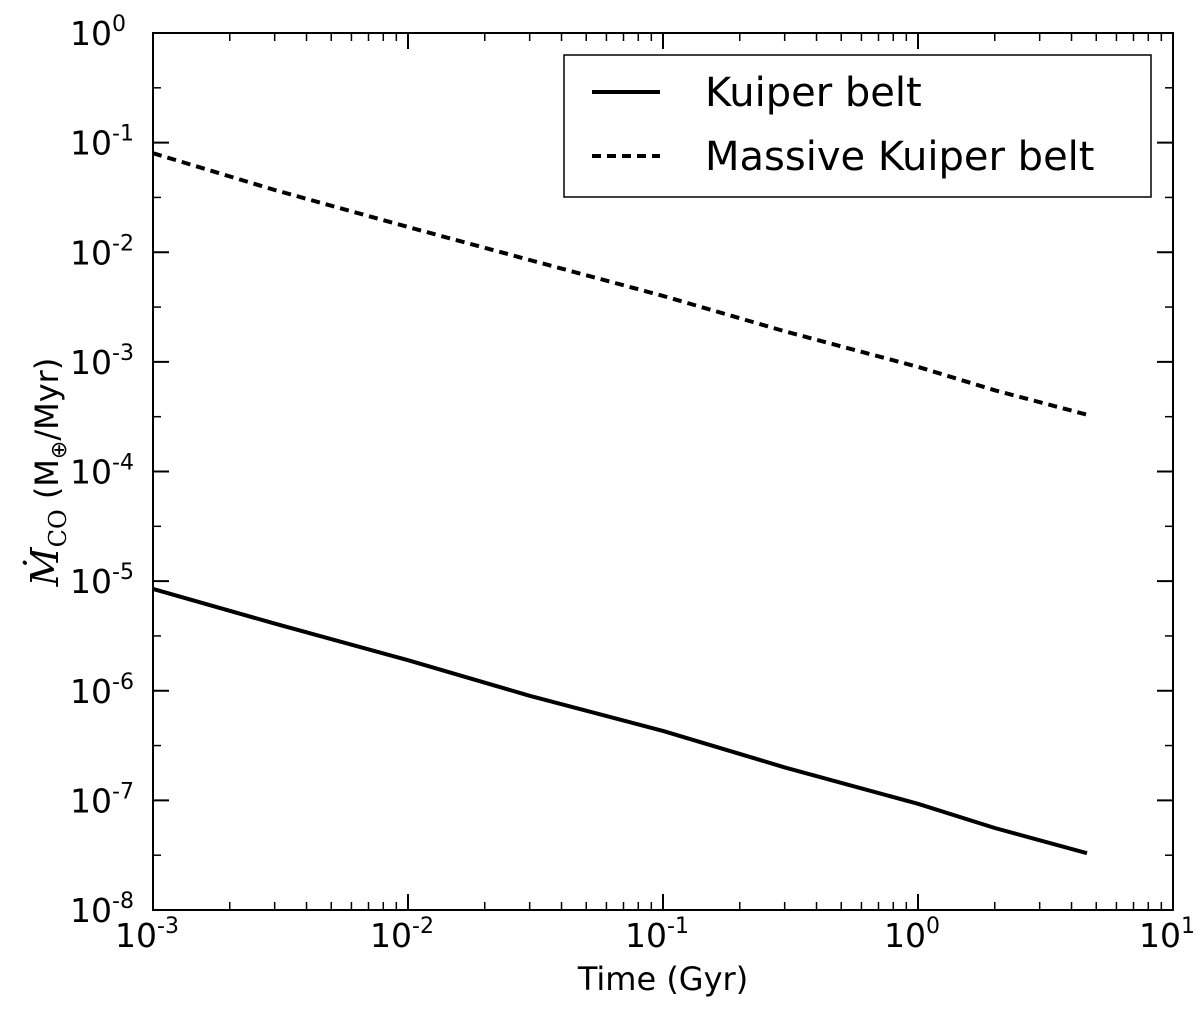  Describe the element at coordinates (123, 572) in the screenshot. I see `y-tick-exponent: -5` at that location.